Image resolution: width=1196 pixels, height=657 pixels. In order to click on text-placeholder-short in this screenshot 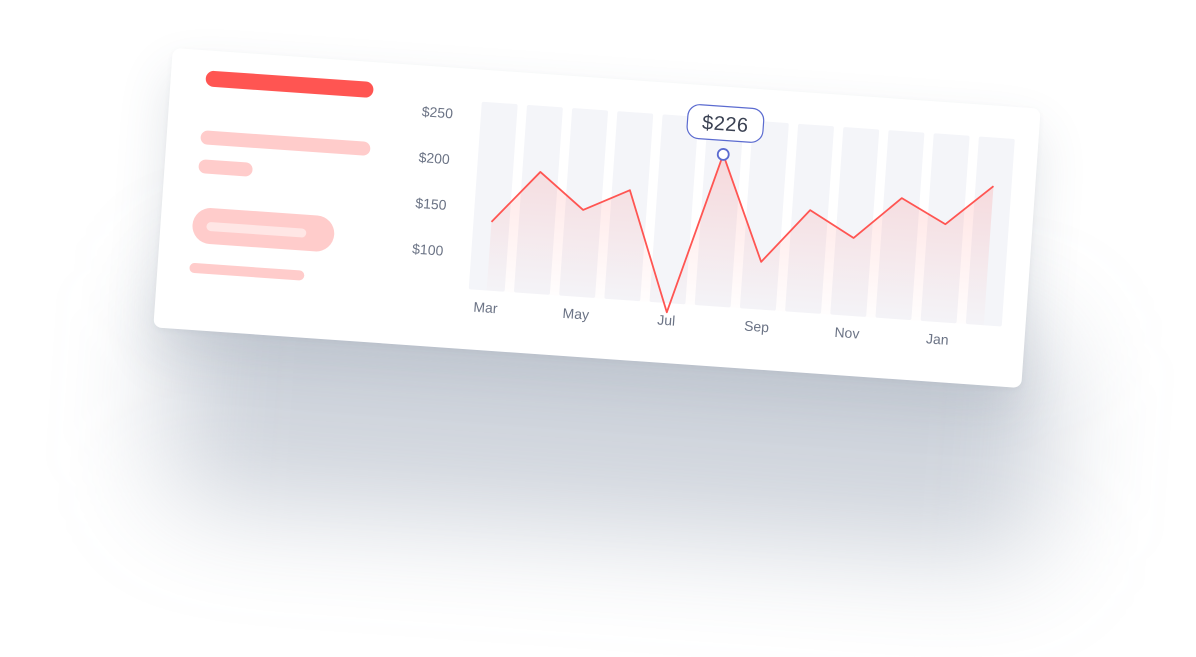, I will do `click(226, 168)`.